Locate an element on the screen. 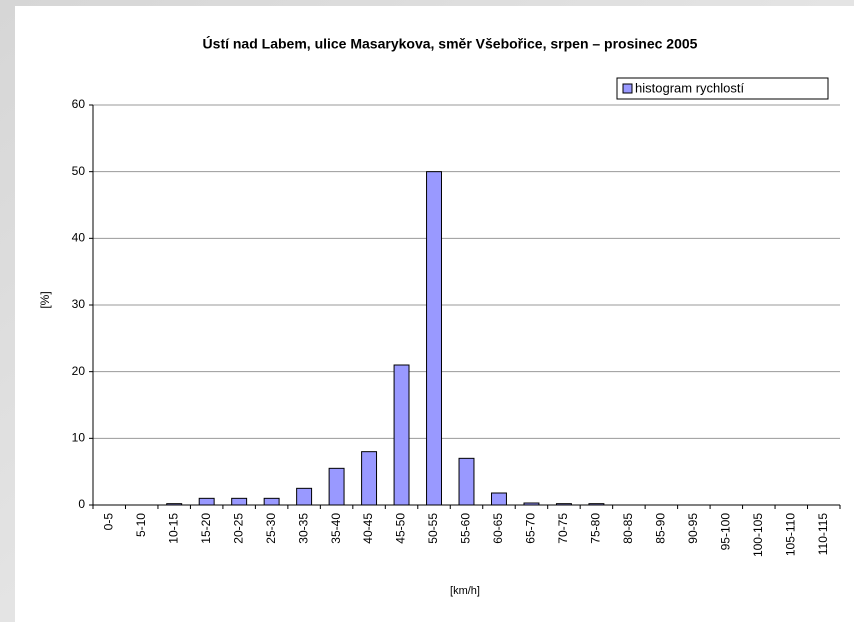  x-tick-label: 50-55 is located at coordinates (433, 528).